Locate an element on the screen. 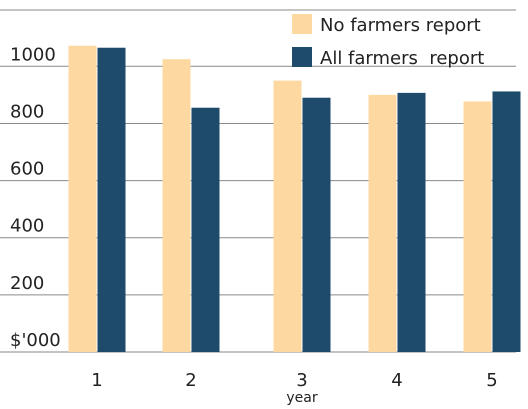  legend-label: All farmers report is located at coordinates (402, 58).